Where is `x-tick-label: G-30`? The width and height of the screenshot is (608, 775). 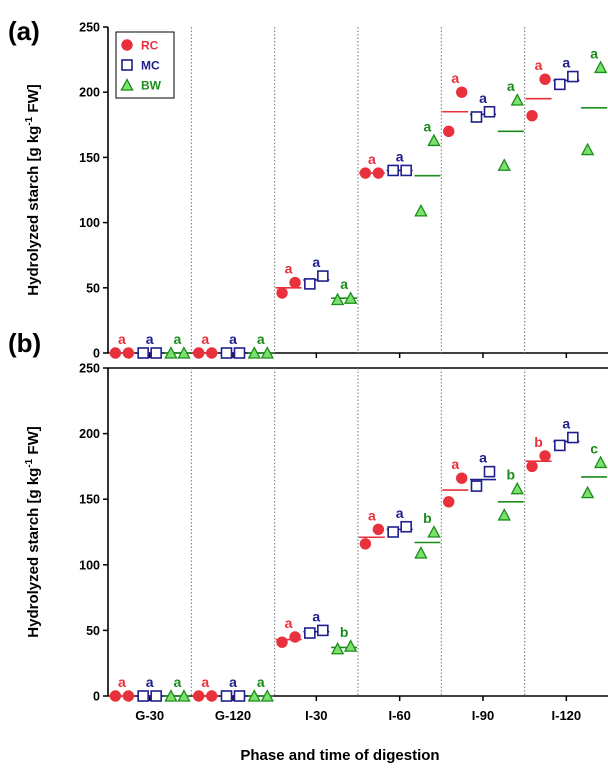
x-tick-label: G-30 is located at coordinates (149, 715).